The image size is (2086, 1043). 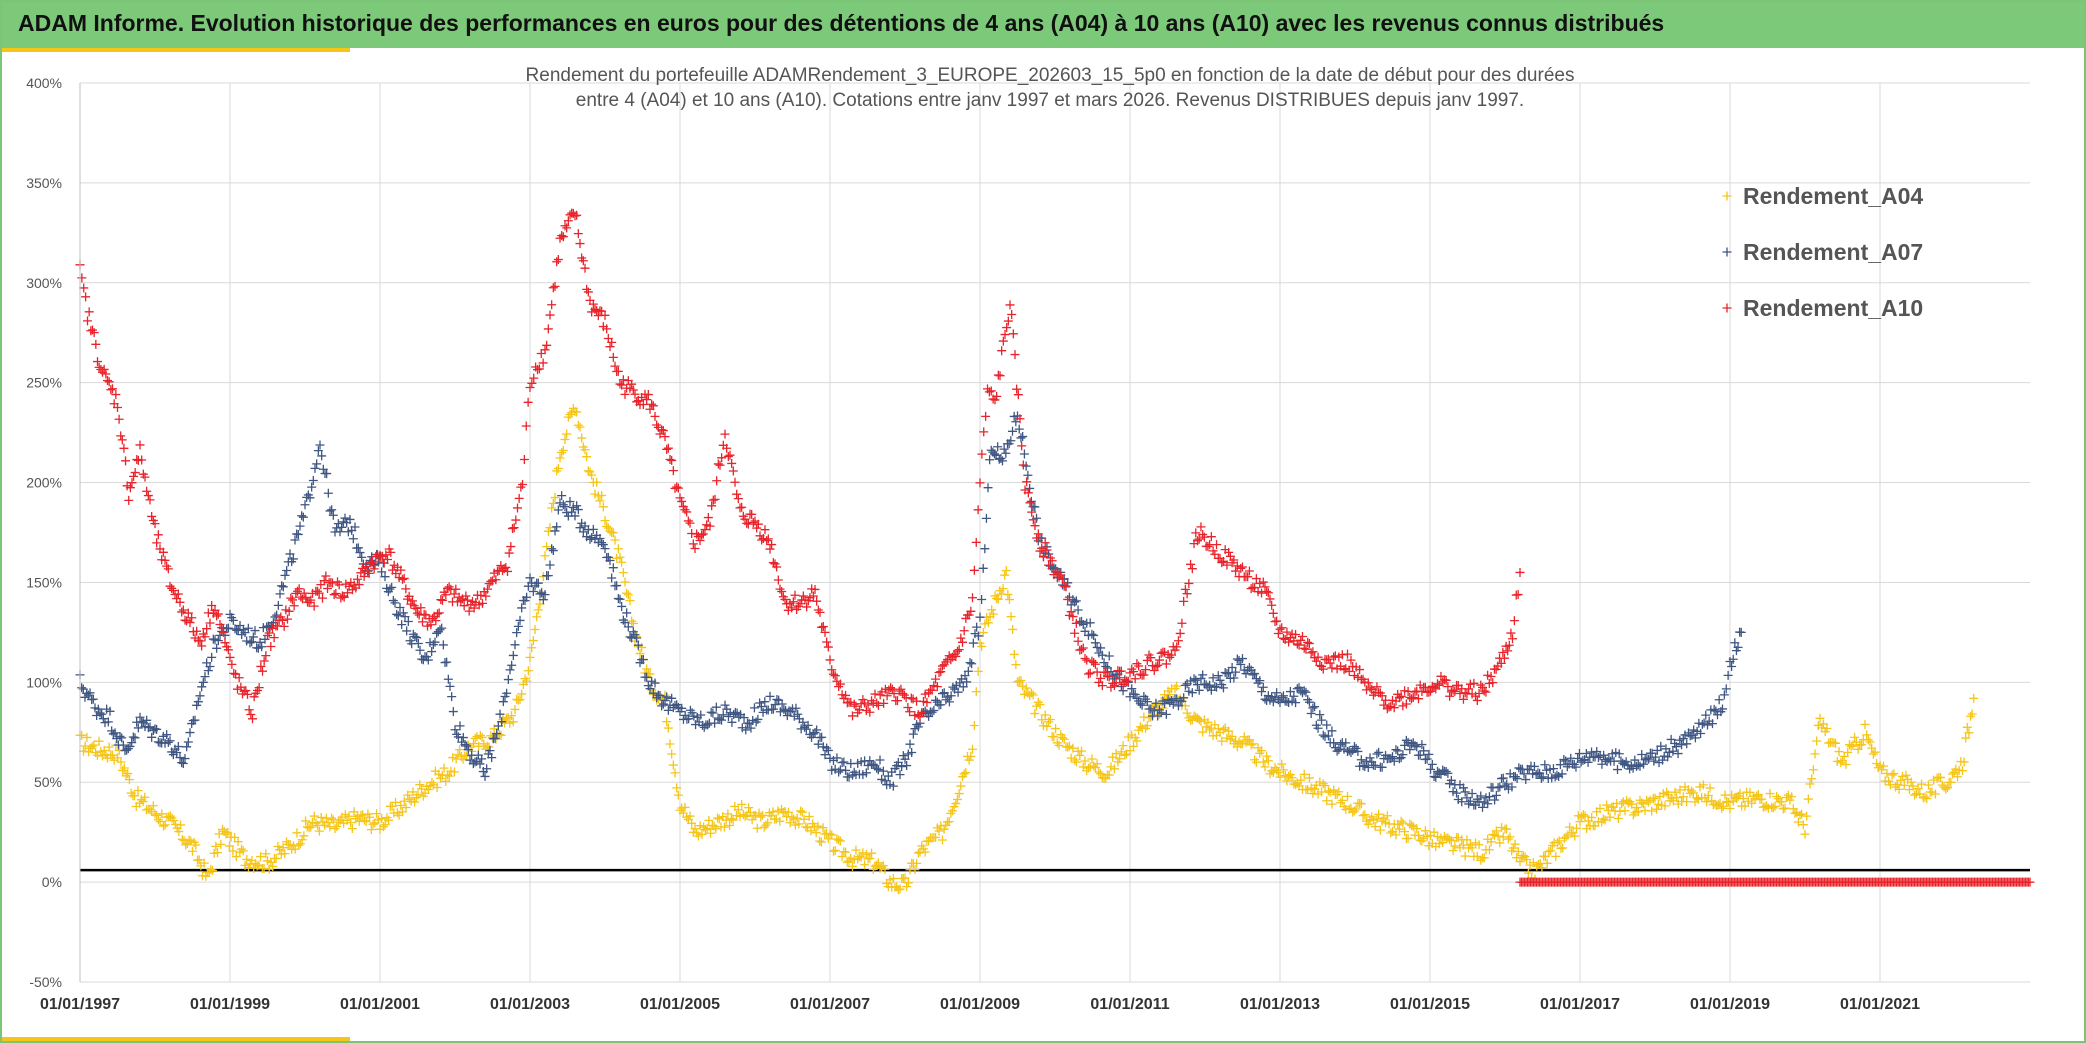 I want to click on legend-label: Rendement_A04, so click(x=1833, y=196).